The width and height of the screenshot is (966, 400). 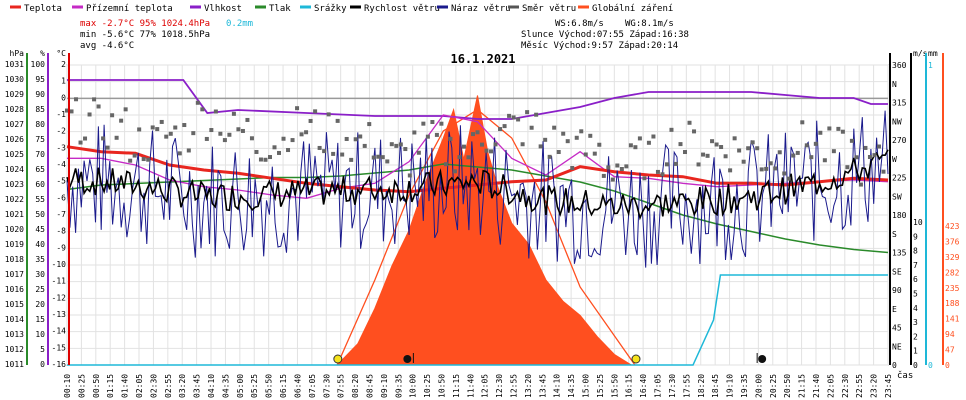 What do you see at coordinates (897, 271) in the screenshot?
I see `axis-dir-tick: SE` at bounding box center [897, 271].